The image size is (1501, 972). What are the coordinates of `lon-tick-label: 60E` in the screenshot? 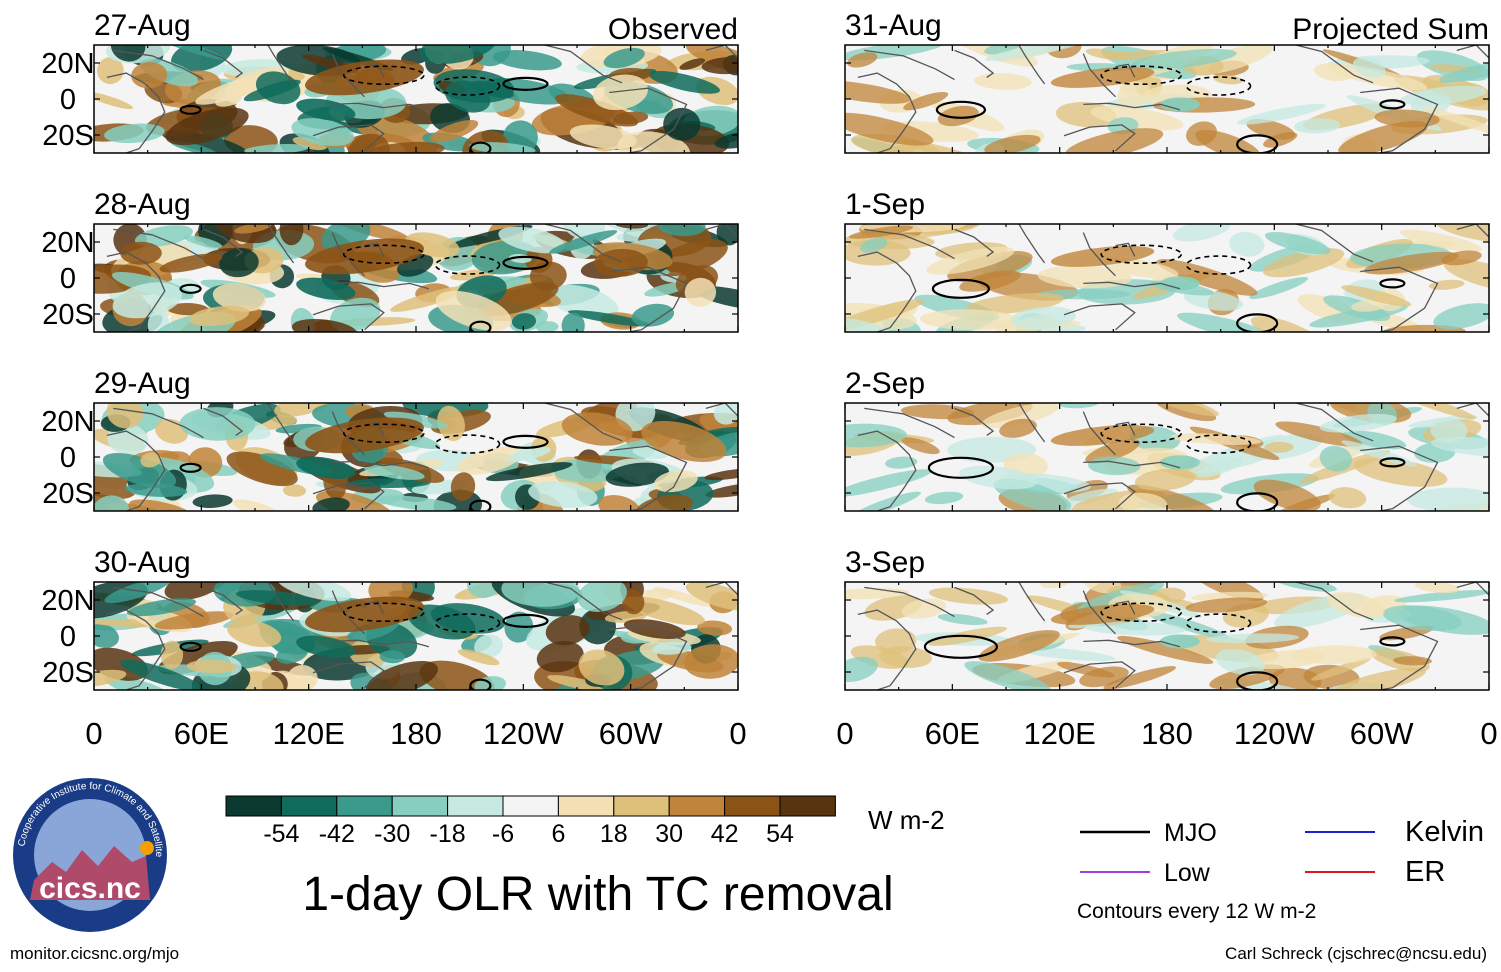 It's located at (952, 733).